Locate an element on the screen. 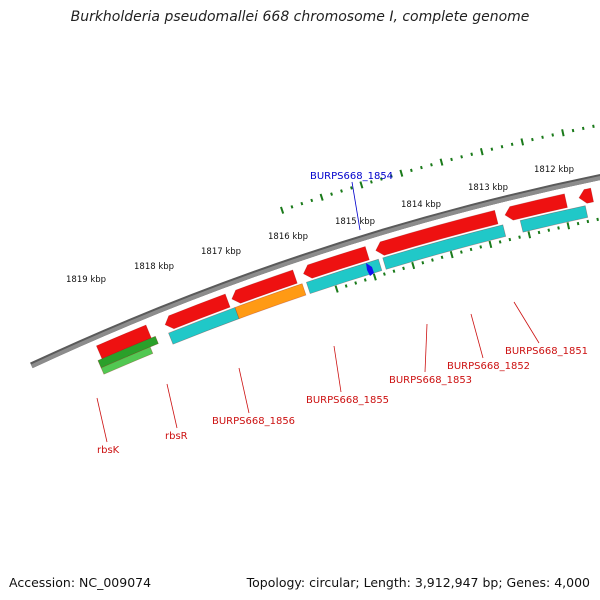 Image resolution: width=600 pixels, height=600 pixels. accession-text: Accession: NC_009074 is located at coordinates (80, 582).